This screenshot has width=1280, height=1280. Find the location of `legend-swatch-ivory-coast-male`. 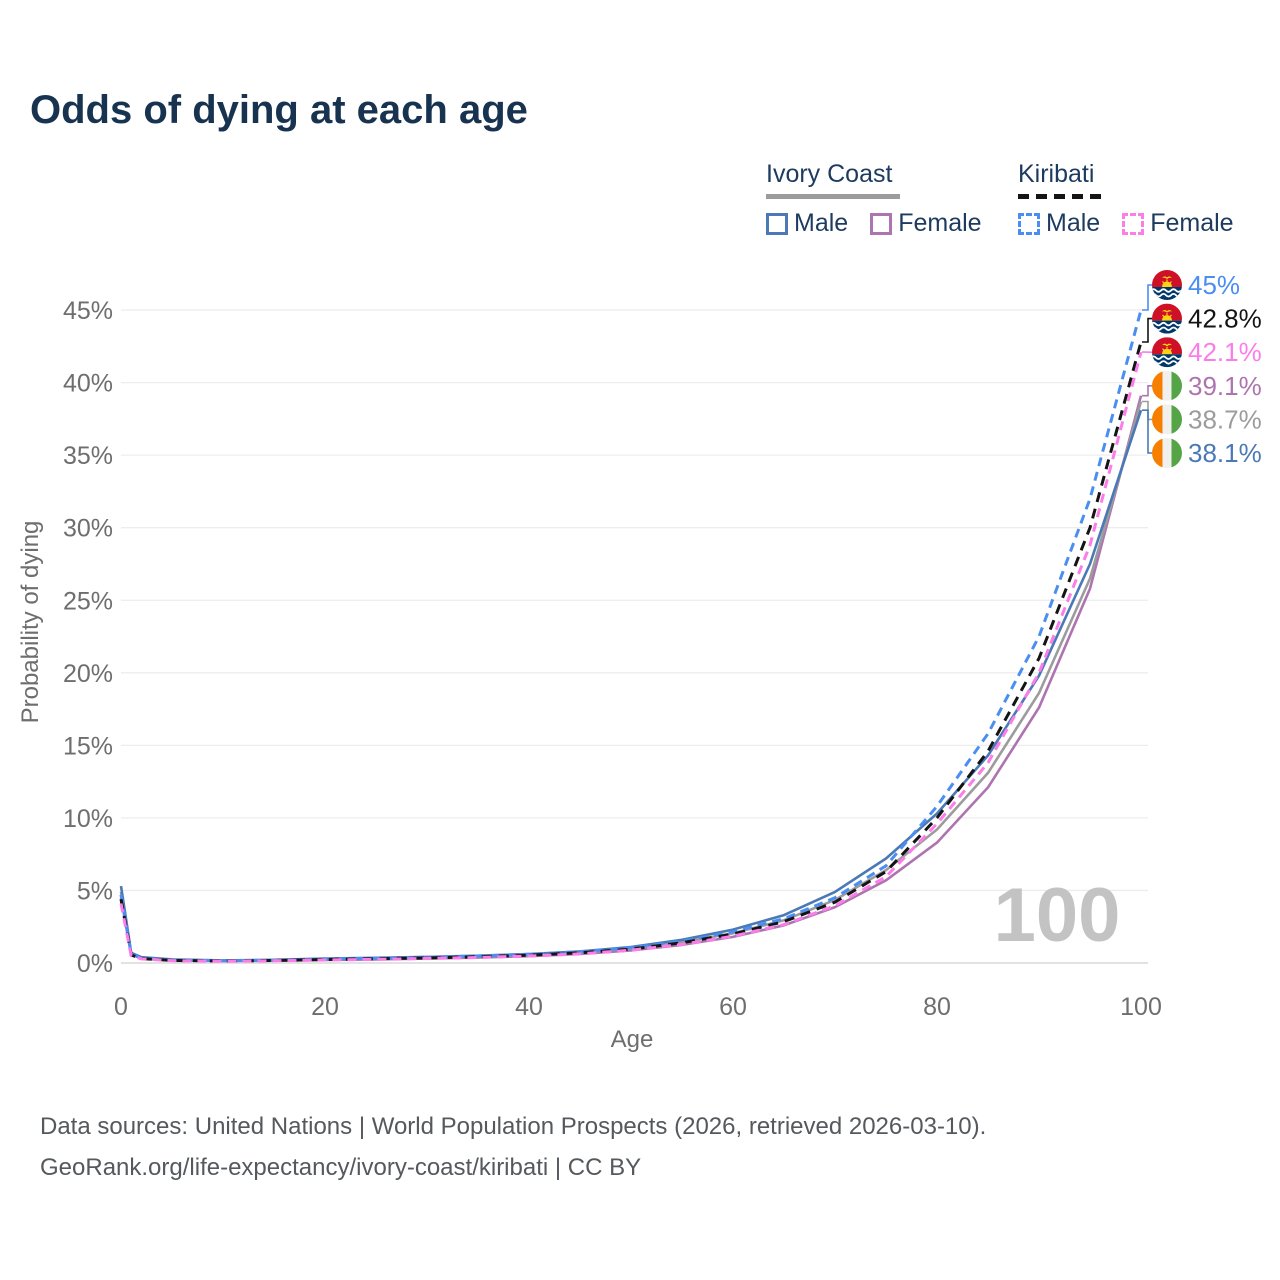

legend-swatch-ivory-coast-male is located at coordinates (777, 223).